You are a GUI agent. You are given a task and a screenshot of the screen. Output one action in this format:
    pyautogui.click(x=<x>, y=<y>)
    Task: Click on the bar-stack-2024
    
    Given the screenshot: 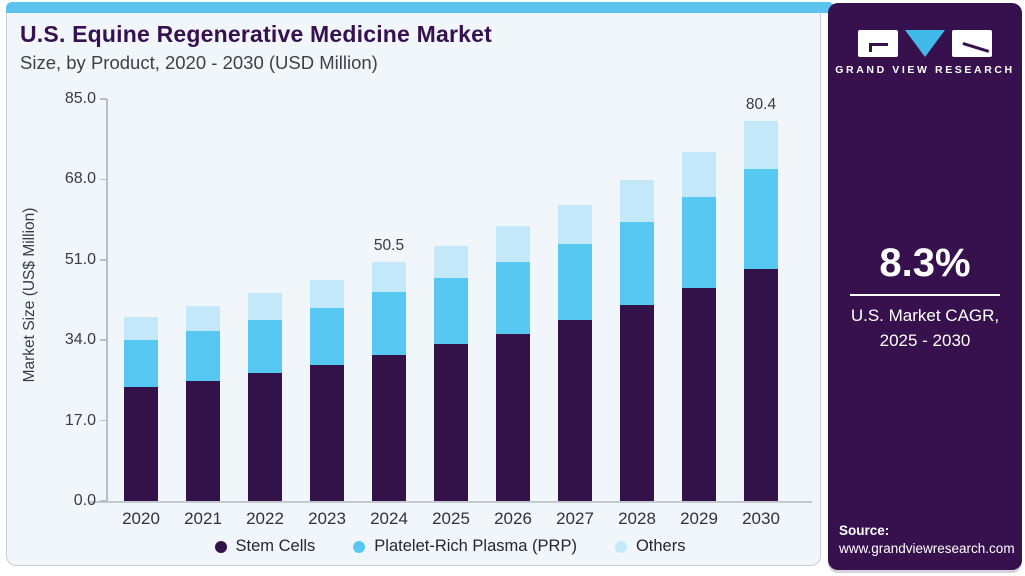 What is the action you would take?
    pyautogui.click(x=389, y=381)
    